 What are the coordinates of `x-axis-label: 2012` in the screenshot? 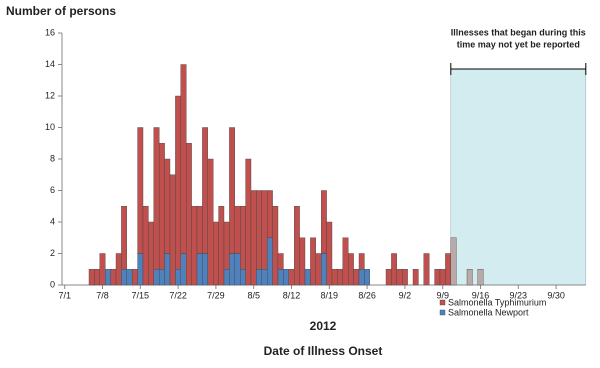 It's located at (323, 326).